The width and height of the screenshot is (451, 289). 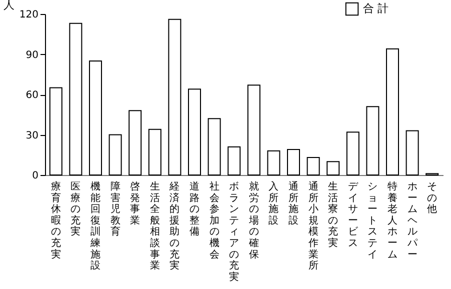 What do you see at coordinates (373, 221) in the screenshot?
I see `x-tick-label: ショートステイ` at bounding box center [373, 221].